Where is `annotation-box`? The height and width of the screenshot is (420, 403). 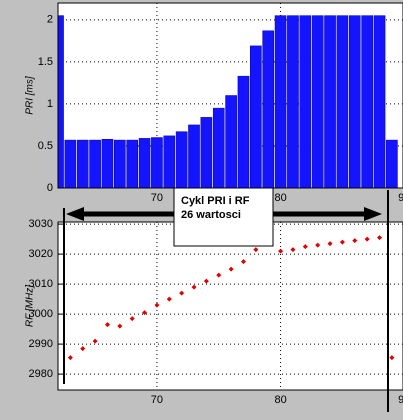 annotation-box is located at coordinates (223, 217).